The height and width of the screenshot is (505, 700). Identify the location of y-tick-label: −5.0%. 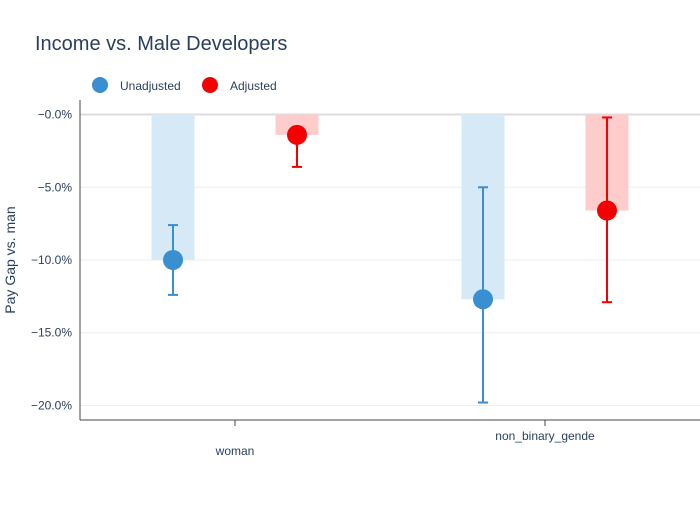
(55, 187).